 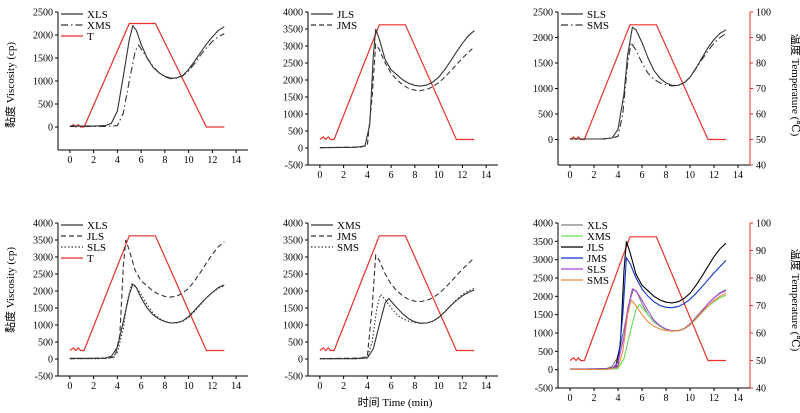 What do you see at coordinates (761, 334) in the screenshot?
I see `temp-tick-label: 60` at bounding box center [761, 334].